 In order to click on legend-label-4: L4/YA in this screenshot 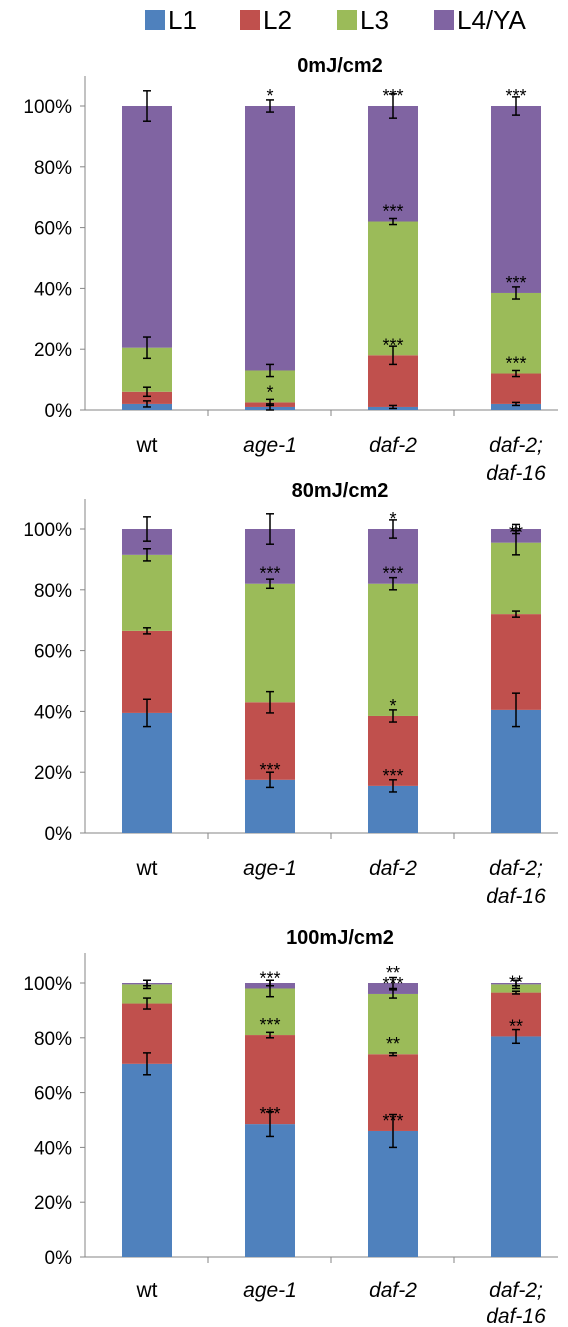, I will do `click(492, 20)`.